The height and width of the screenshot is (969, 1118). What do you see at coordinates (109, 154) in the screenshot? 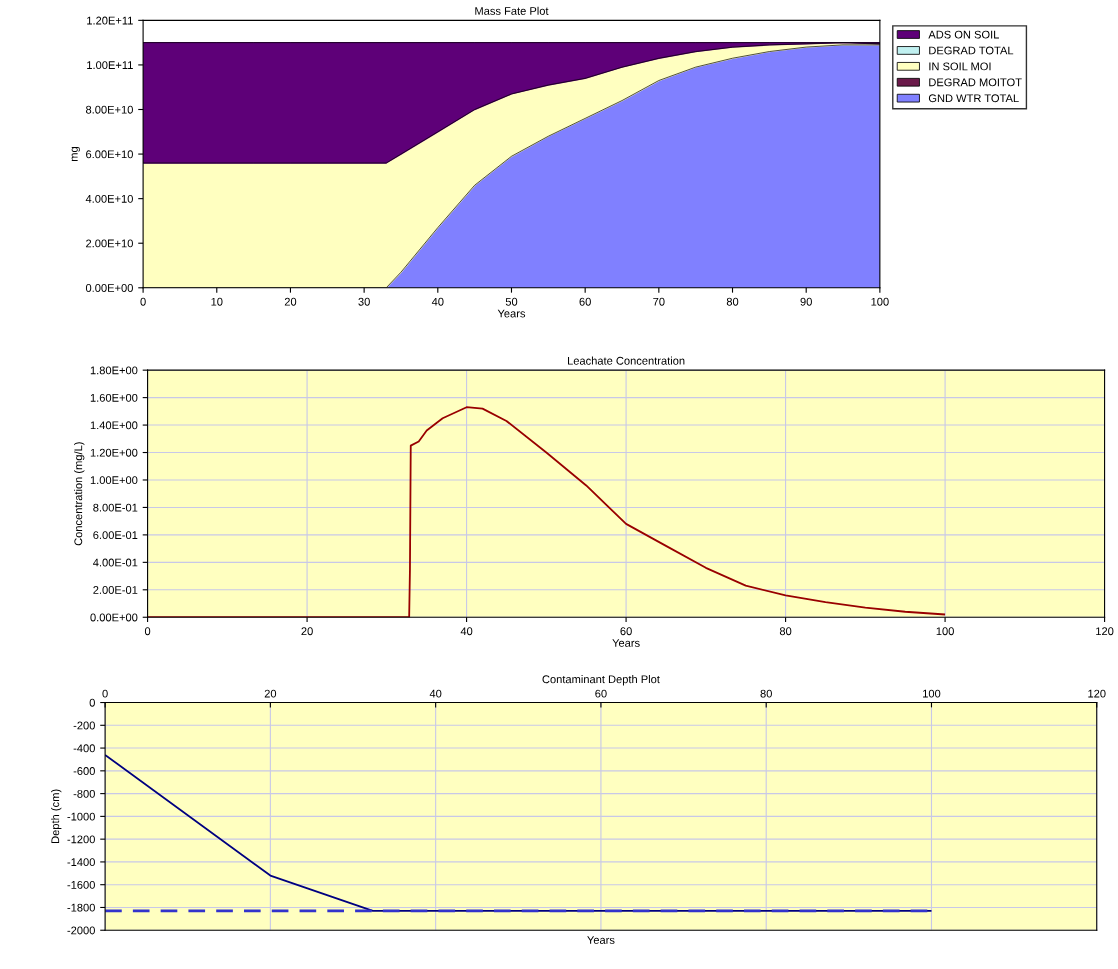
I see `y-tick-label: 6.00E+10` at bounding box center [109, 154].